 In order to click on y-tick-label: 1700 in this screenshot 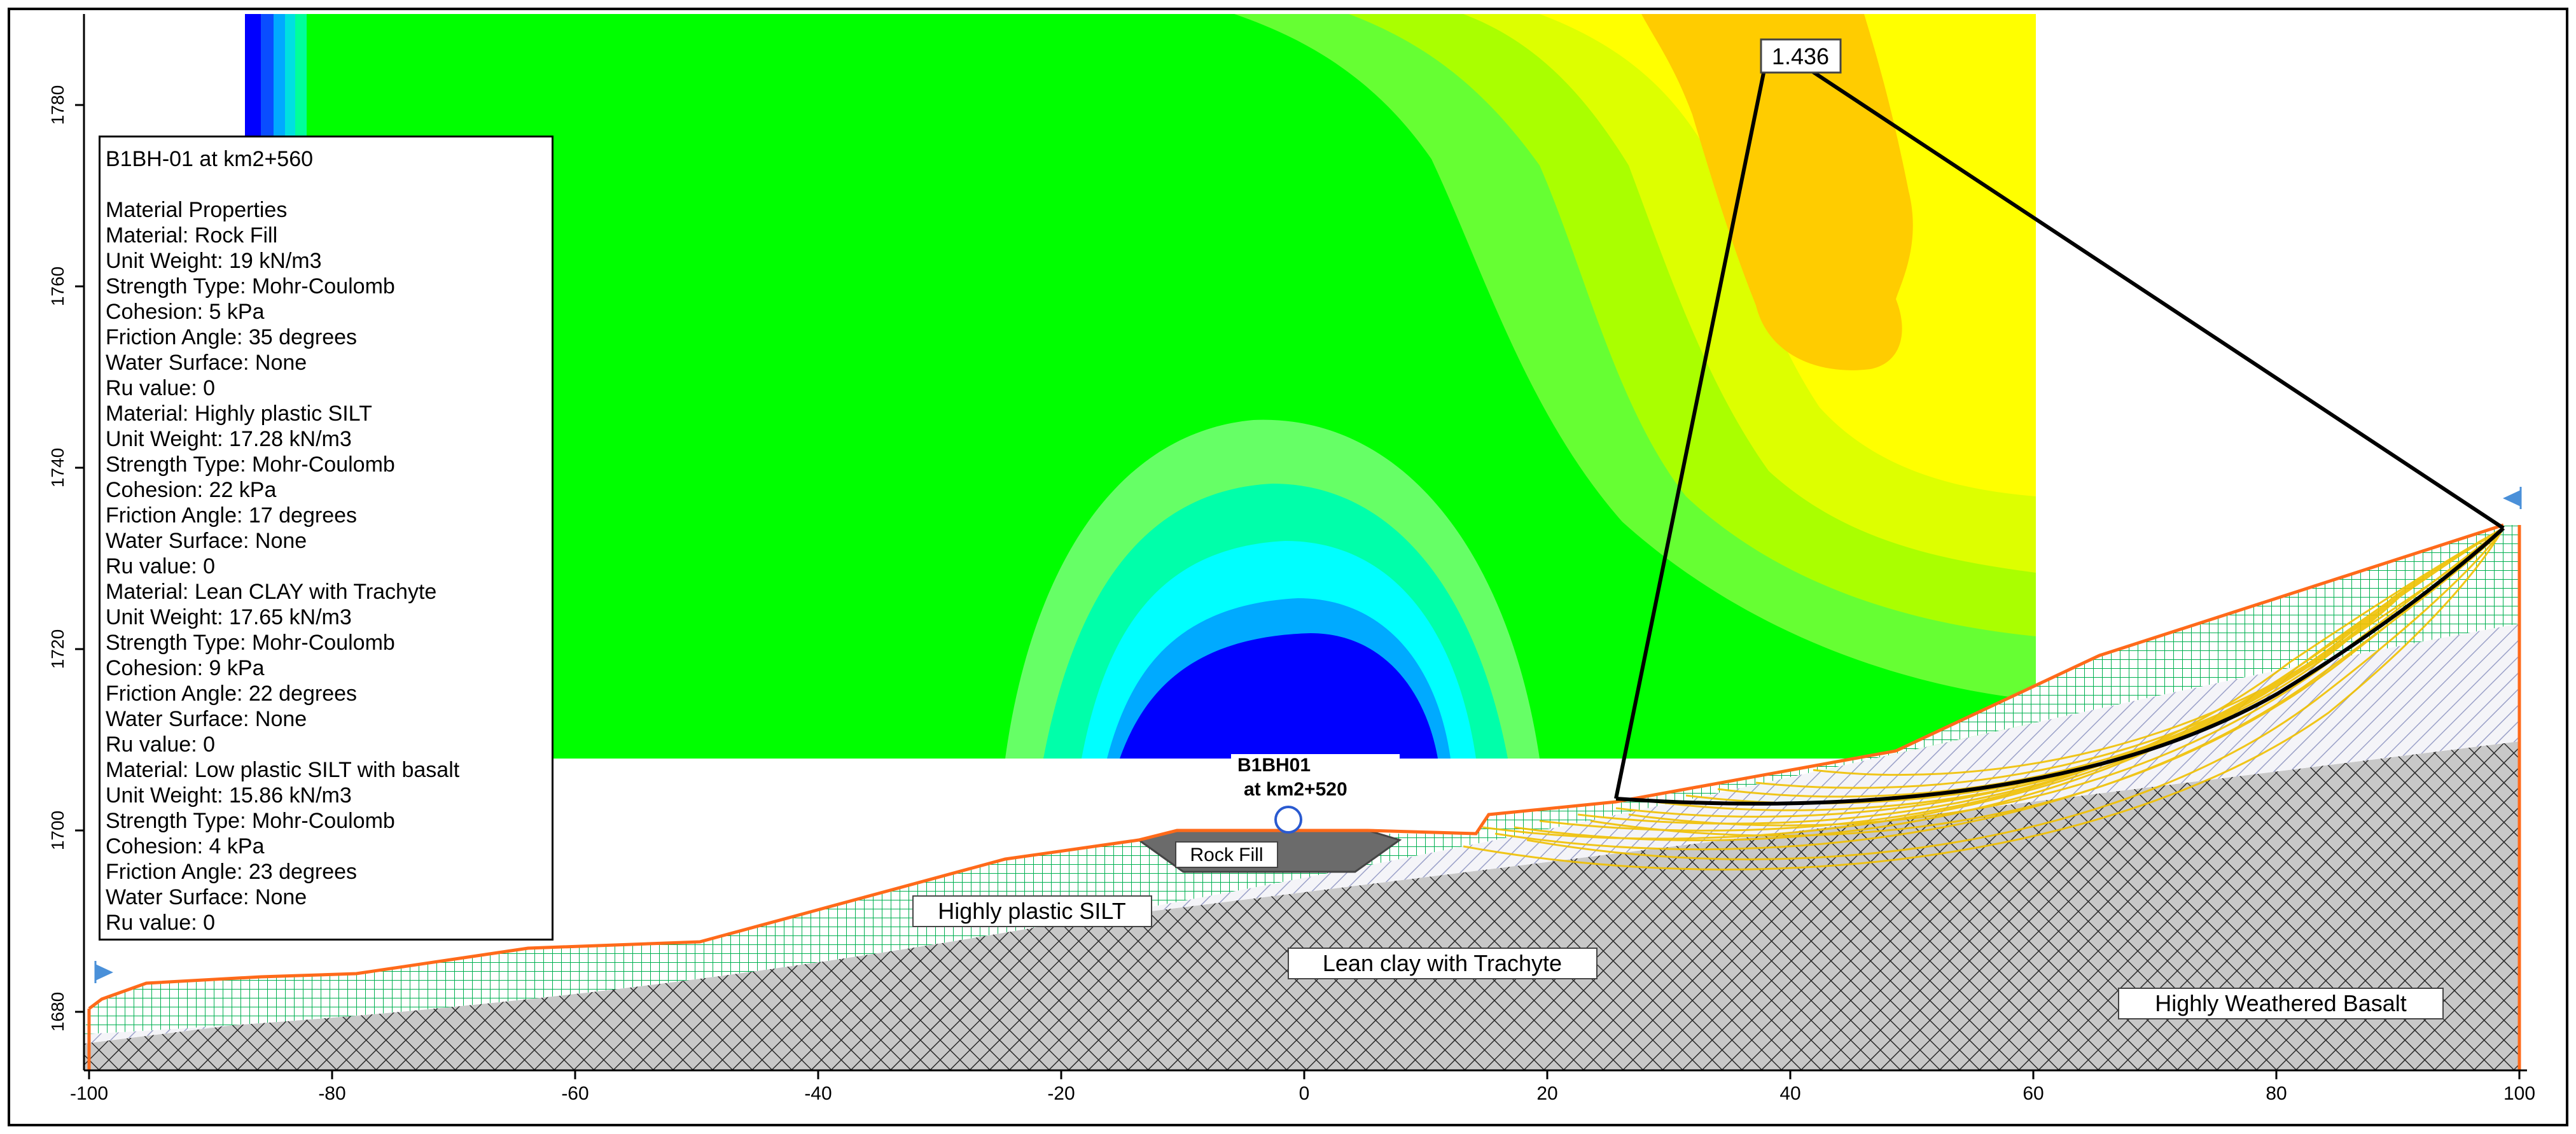, I will do `click(57, 830)`.